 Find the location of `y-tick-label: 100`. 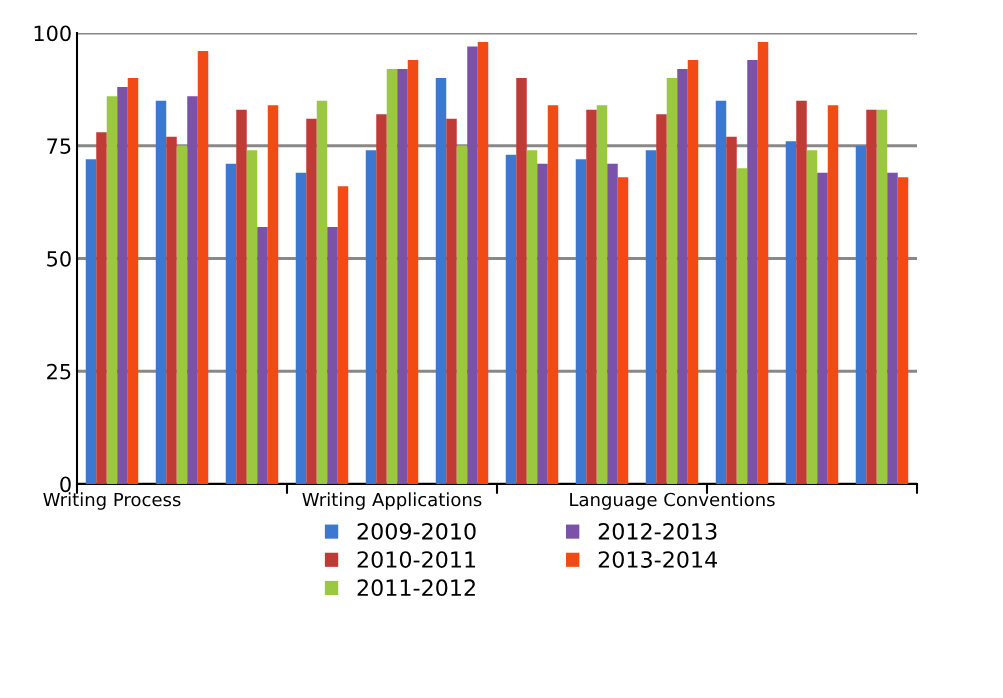

y-tick-label: 100 is located at coordinates (52, 33).